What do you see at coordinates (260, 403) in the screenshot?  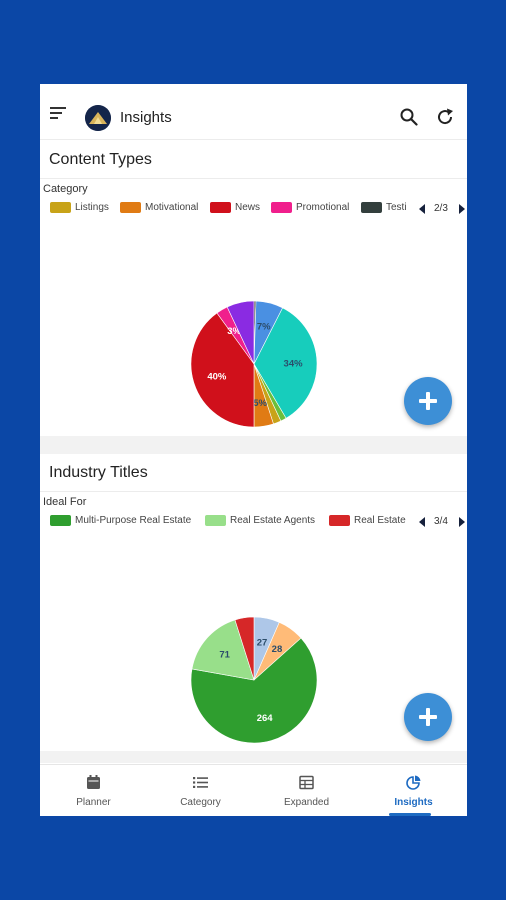 I see `slice-label: 5%` at bounding box center [260, 403].